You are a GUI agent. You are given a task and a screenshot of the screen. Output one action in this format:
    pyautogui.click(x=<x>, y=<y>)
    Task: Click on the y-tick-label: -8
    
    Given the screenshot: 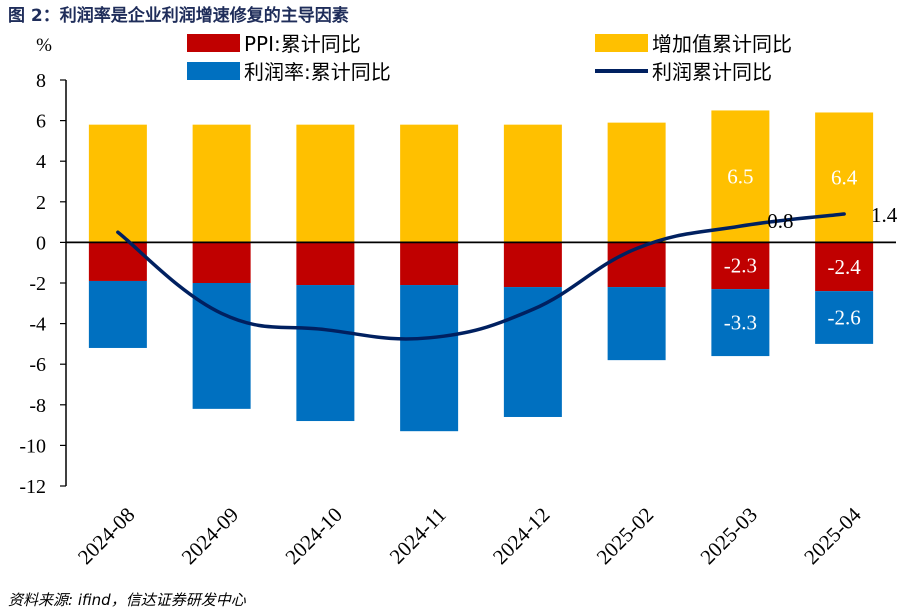 What is the action you would take?
    pyautogui.click(x=37, y=406)
    